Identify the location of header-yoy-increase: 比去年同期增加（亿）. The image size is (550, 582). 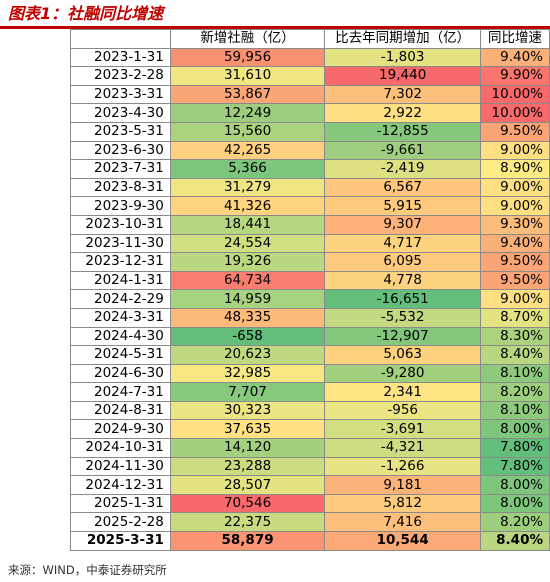
(403, 39).